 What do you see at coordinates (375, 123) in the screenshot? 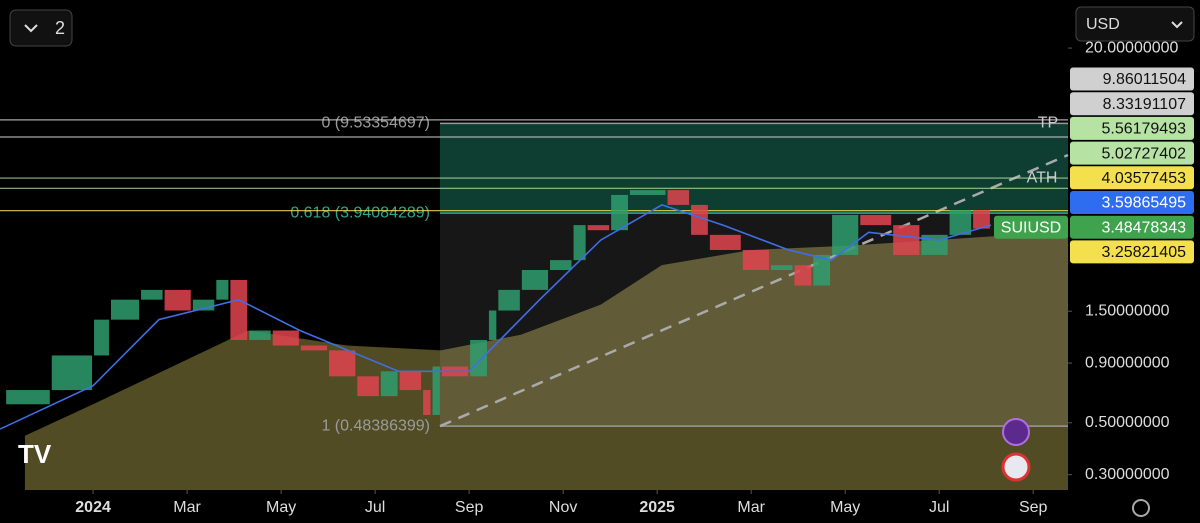
I see `fib-level-label: 0 (9.53354697)` at bounding box center [375, 123].